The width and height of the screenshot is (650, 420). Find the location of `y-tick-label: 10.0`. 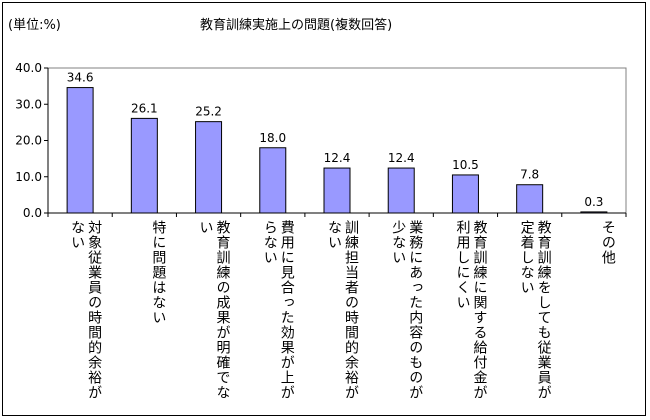

y-tick-label: 10.0 is located at coordinates (28, 177).